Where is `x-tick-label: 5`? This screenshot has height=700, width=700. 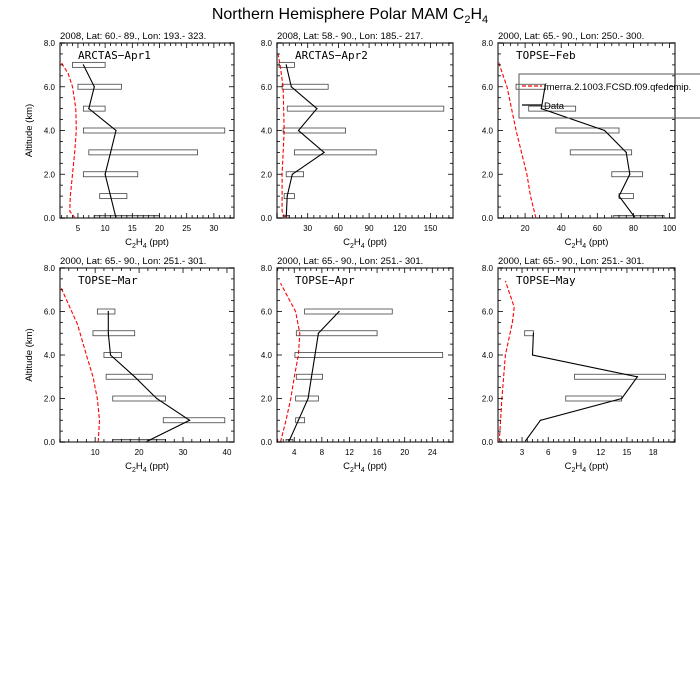
x-tick-label: 5 is located at coordinates (78, 228).